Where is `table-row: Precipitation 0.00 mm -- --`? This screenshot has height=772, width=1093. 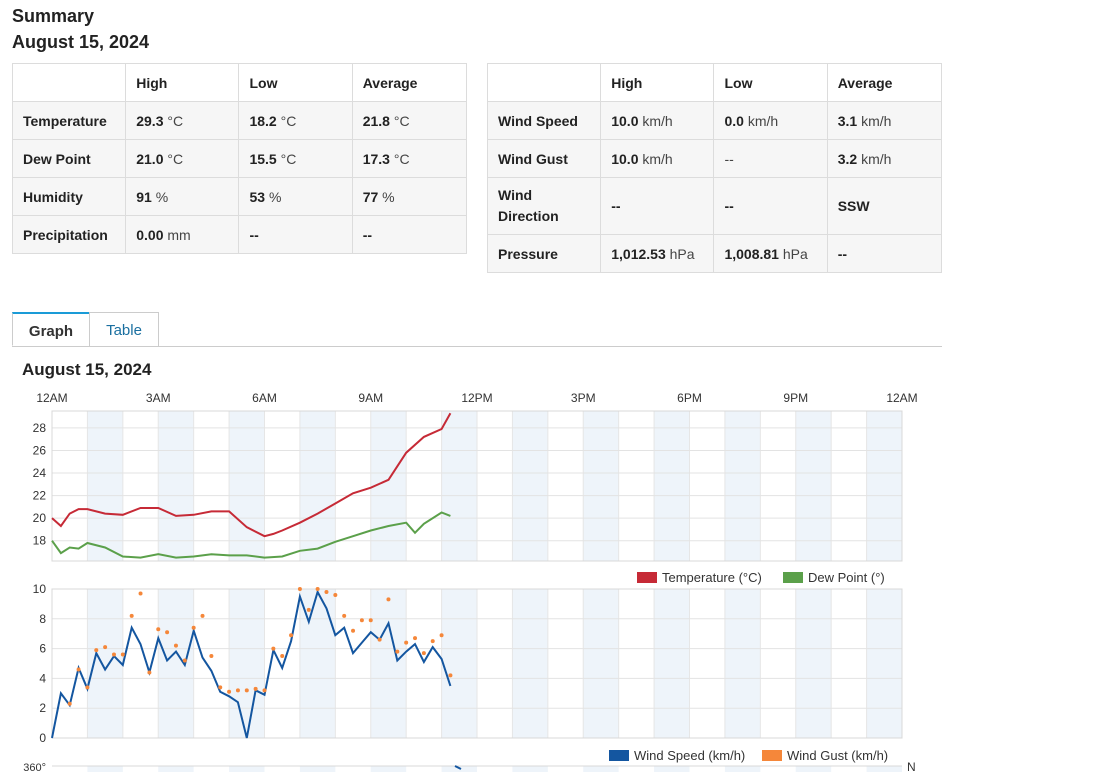 table-row: Precipitation 0.00 mm -- -- is located at coordinates (239, 234).